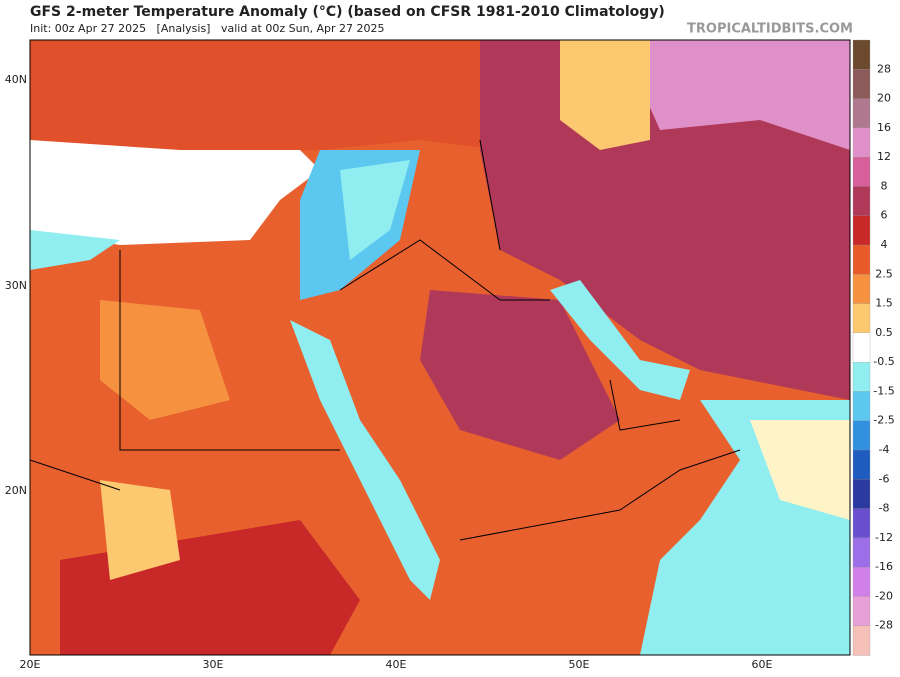  What do you see at coordinates (213, 664) in the screenshot?
I see `lon-label: 30E` at bounding box center [213, 664].